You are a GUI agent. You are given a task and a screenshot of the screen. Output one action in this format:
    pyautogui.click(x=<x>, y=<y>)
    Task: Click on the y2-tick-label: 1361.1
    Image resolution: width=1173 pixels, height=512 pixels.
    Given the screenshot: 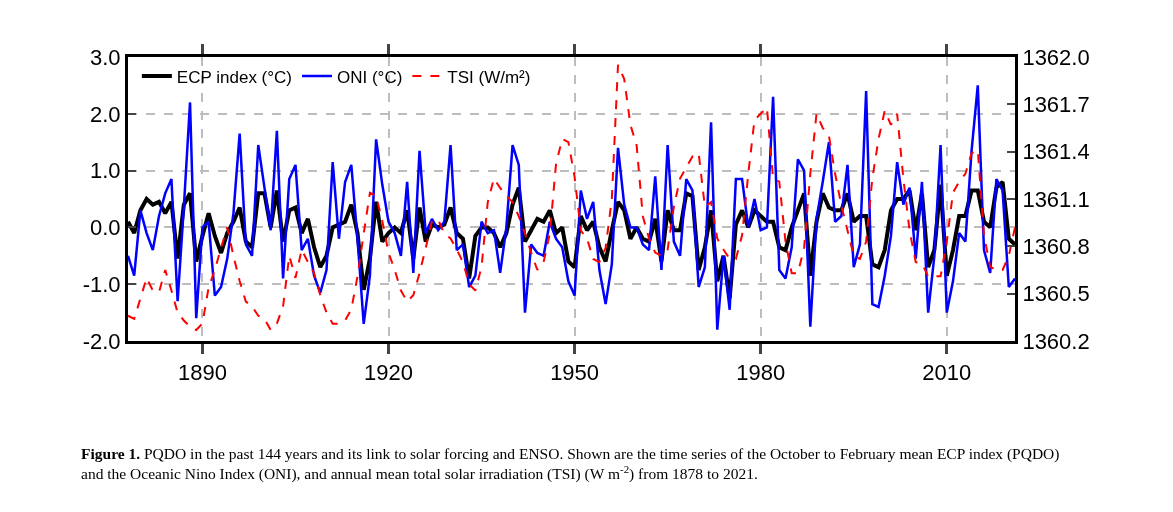 What is the action you would take?
    pyautogui.click(x=1056, y=199)
    